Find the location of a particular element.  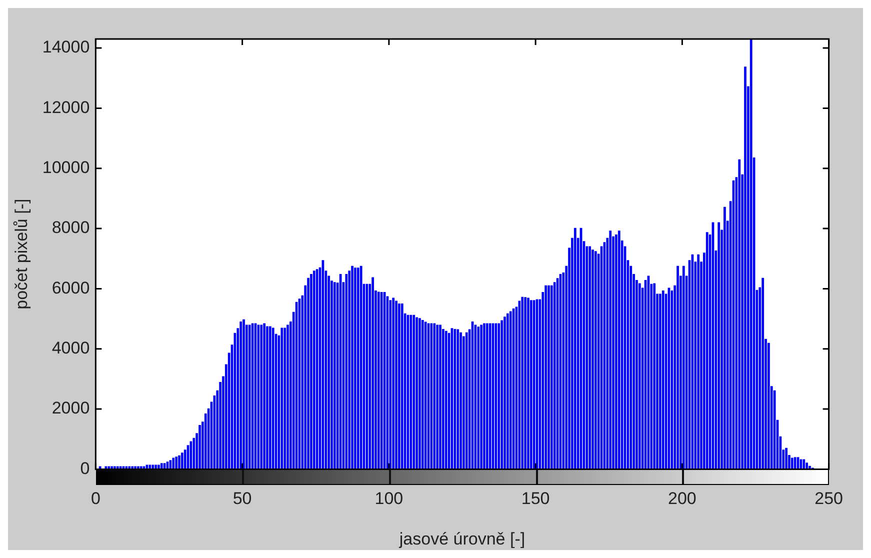

x-tick-label: 150 is located at coordinates (535, 498).